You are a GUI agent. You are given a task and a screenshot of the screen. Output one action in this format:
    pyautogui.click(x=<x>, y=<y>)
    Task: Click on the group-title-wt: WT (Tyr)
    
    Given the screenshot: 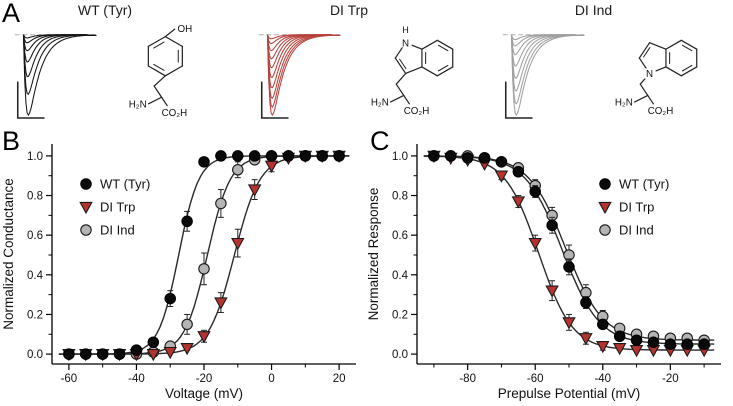 What is the action you would take?
    pyautogui.click(x=105, y=10)
    